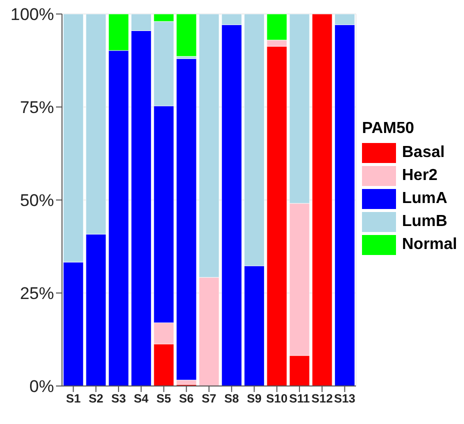 The width and height of the screenshot is (464, 424). What do you see at coordinates (299, 399) in the screenshot?
I see `x-tick-label: S11` at bounding box center [299, 399].